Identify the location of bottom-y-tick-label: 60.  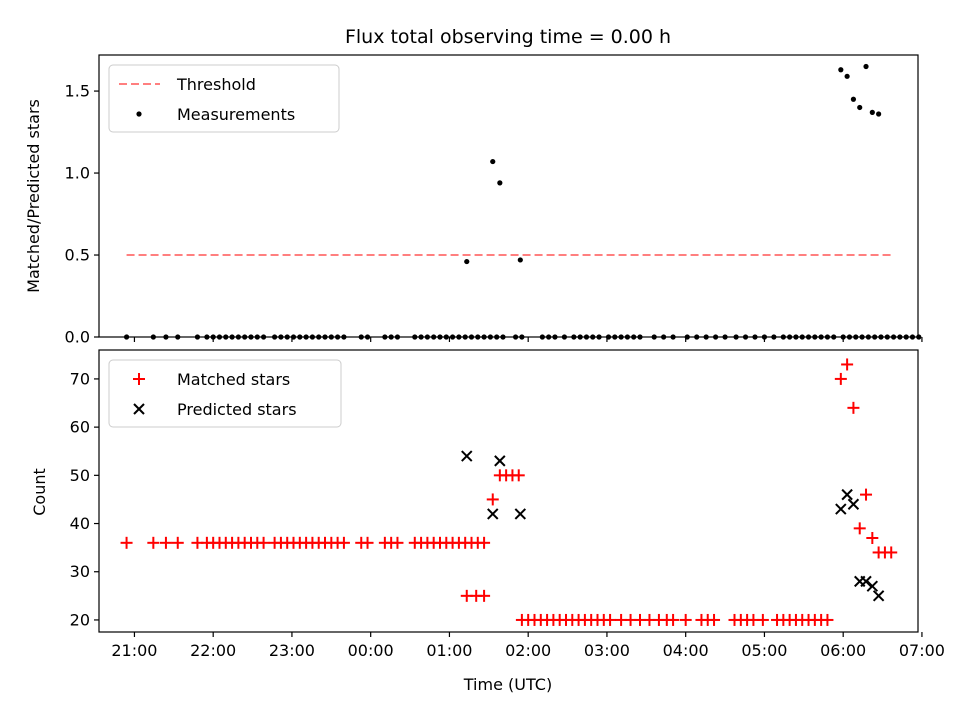
(80, 427).